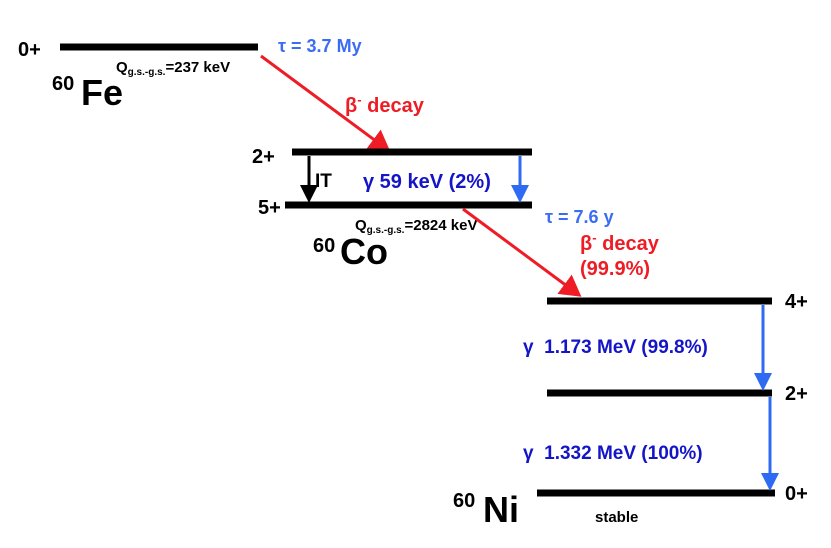 This screenshot has width=831, height=548. I want to click on level-label: 5+, so click(269, 208).